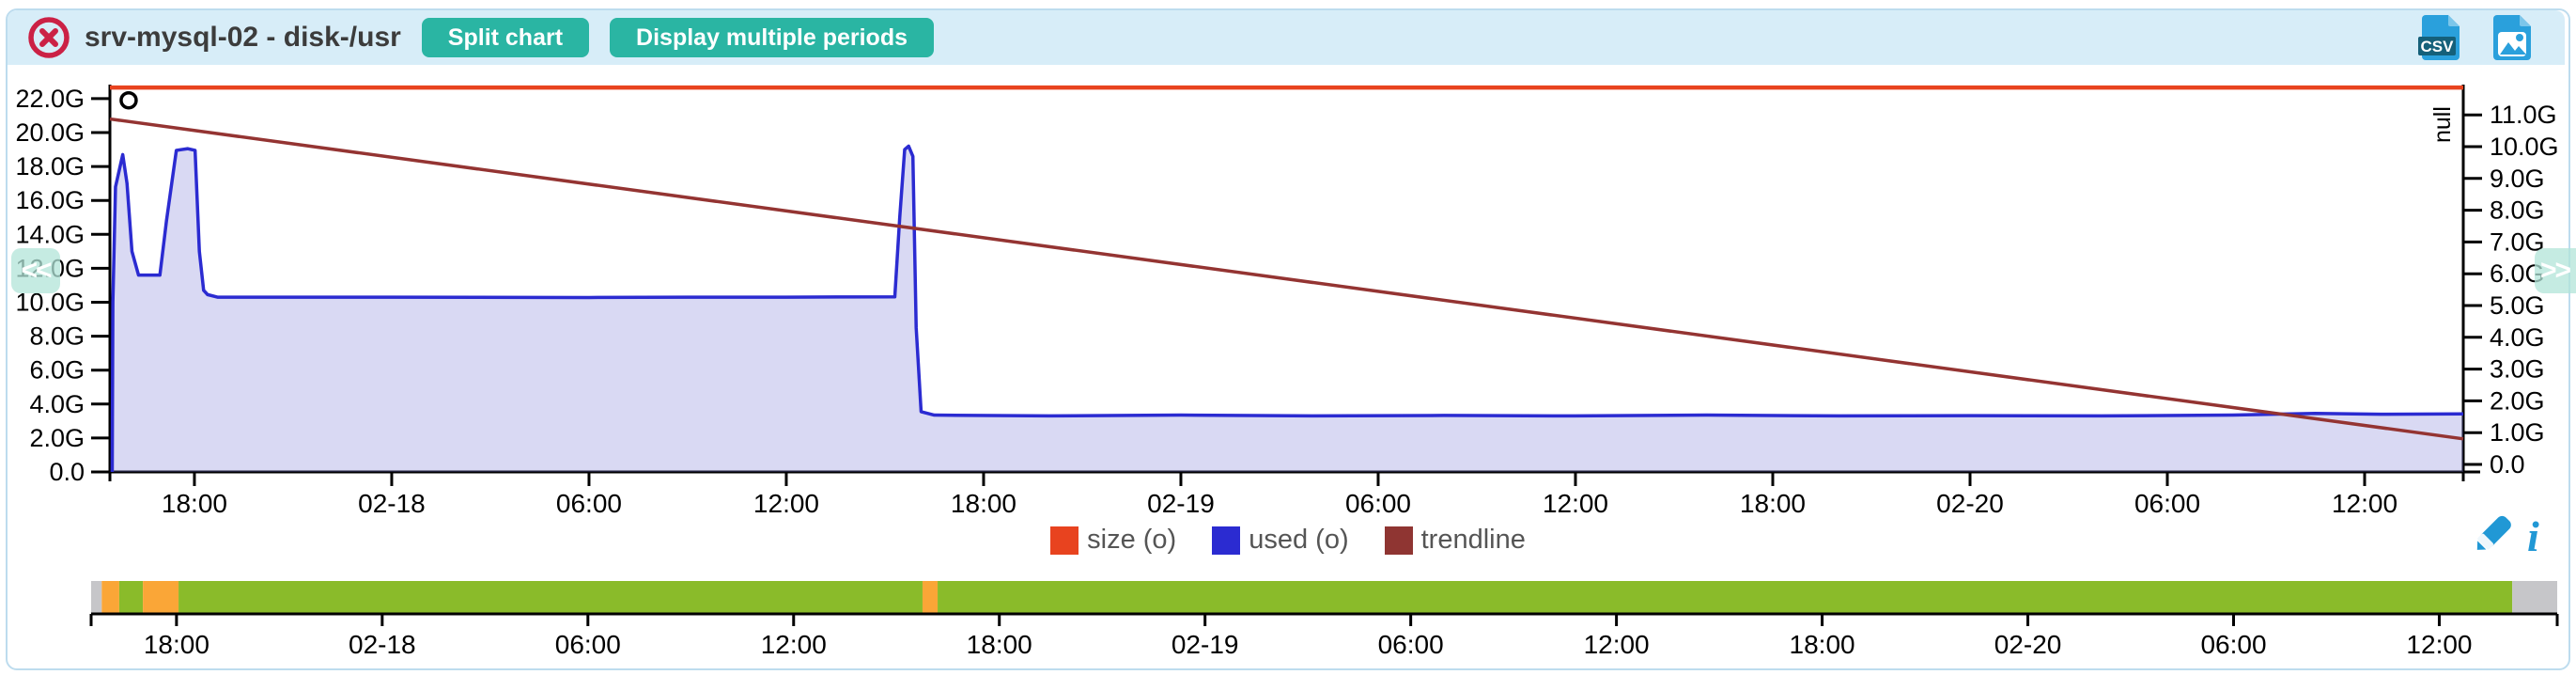 The width and height of the screenshot is (2576, 675). I want to click on svg-text: 16.0G, so click(50, 200).